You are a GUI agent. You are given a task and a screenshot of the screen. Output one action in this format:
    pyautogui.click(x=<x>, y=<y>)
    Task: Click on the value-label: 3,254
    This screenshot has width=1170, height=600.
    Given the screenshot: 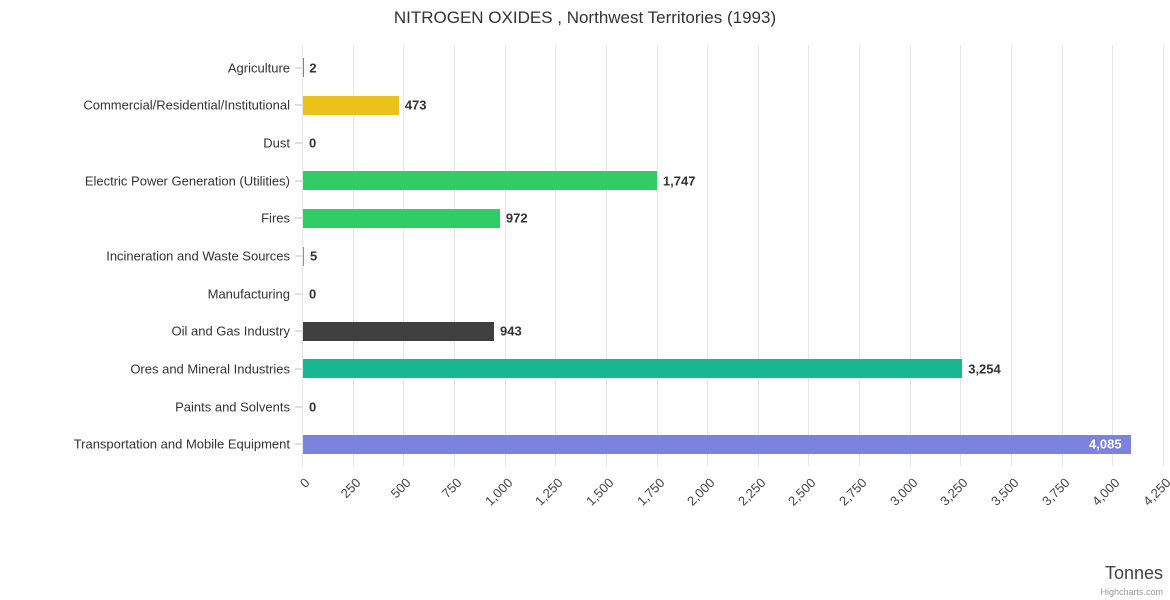 What is the action you would take?
    pyautogui.click(x=984, y=369)
    